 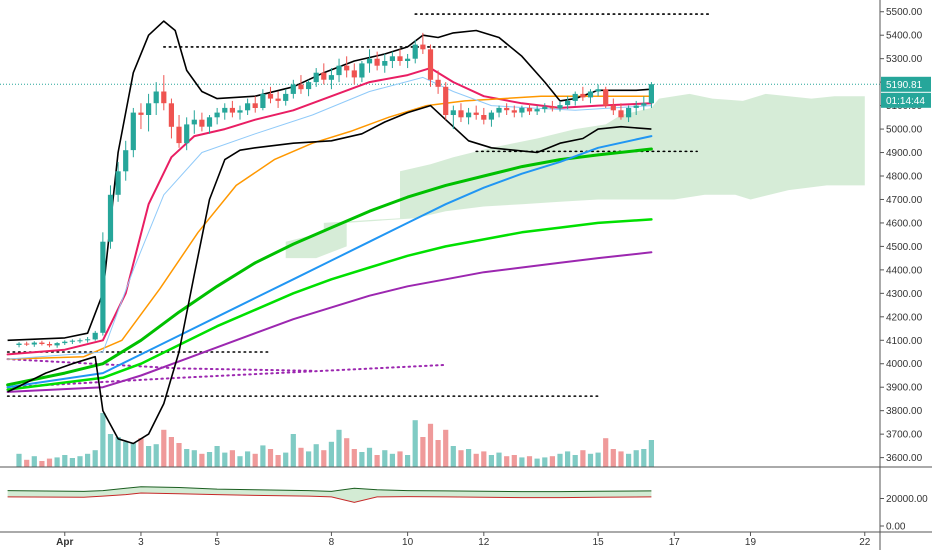 What do you see at coordinates (904, 36) in the screenshot?
I see `price-tick-label: 5400.00` at bounding box center [904, 36].